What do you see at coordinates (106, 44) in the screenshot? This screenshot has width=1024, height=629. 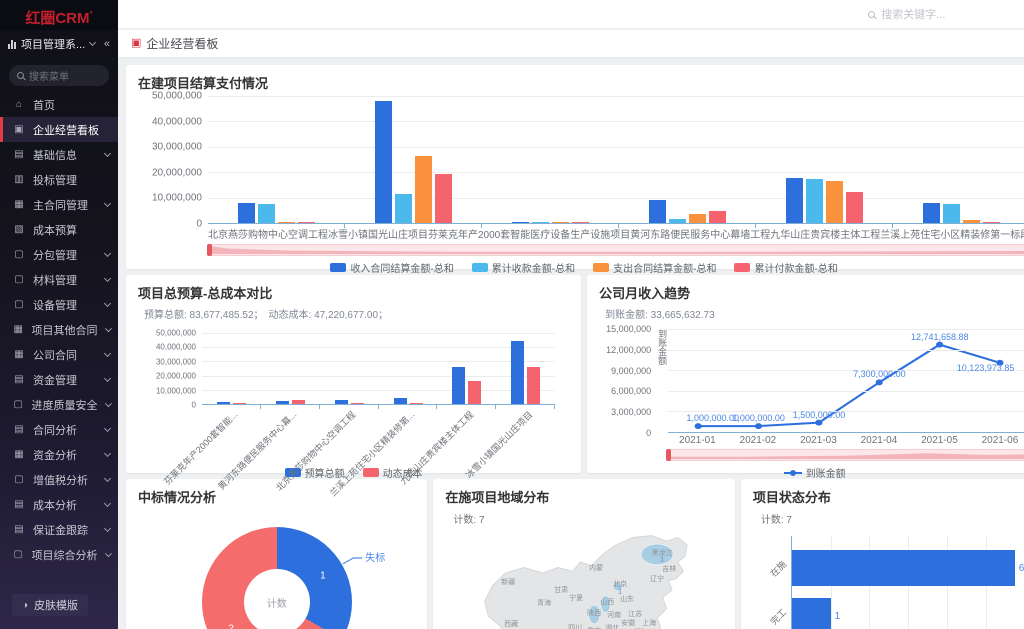 I see `collapse-sidebar-button: «` at bounding box center [106, 44].